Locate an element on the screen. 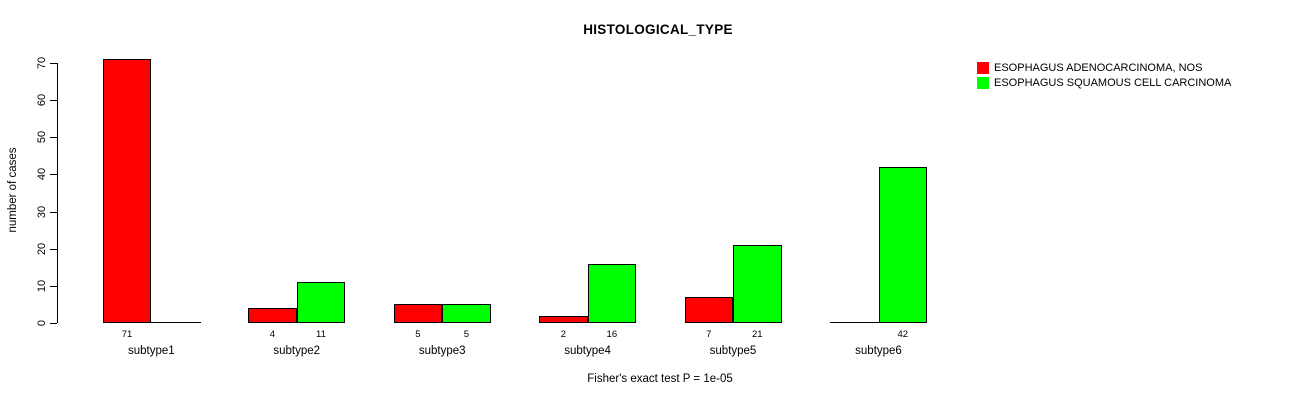 The width and height of the screenshot is (1290, 400). fisher-test-annotation: Fisher's exact test P = 1e-05 is located at coordinates (660, 379).